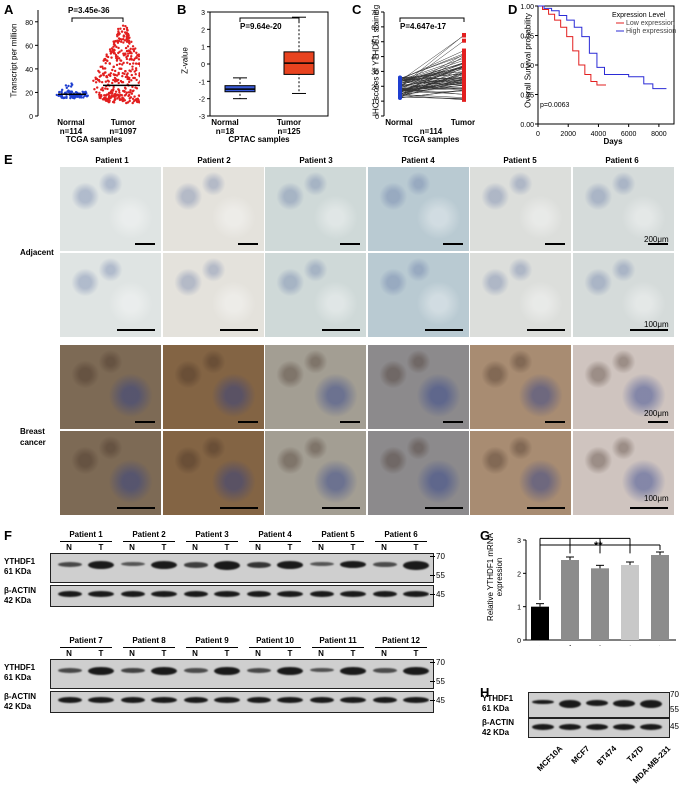  Describe the element at coordinates (651, 704) in the screenshot. I see `h-band-ythdf1` at that location.